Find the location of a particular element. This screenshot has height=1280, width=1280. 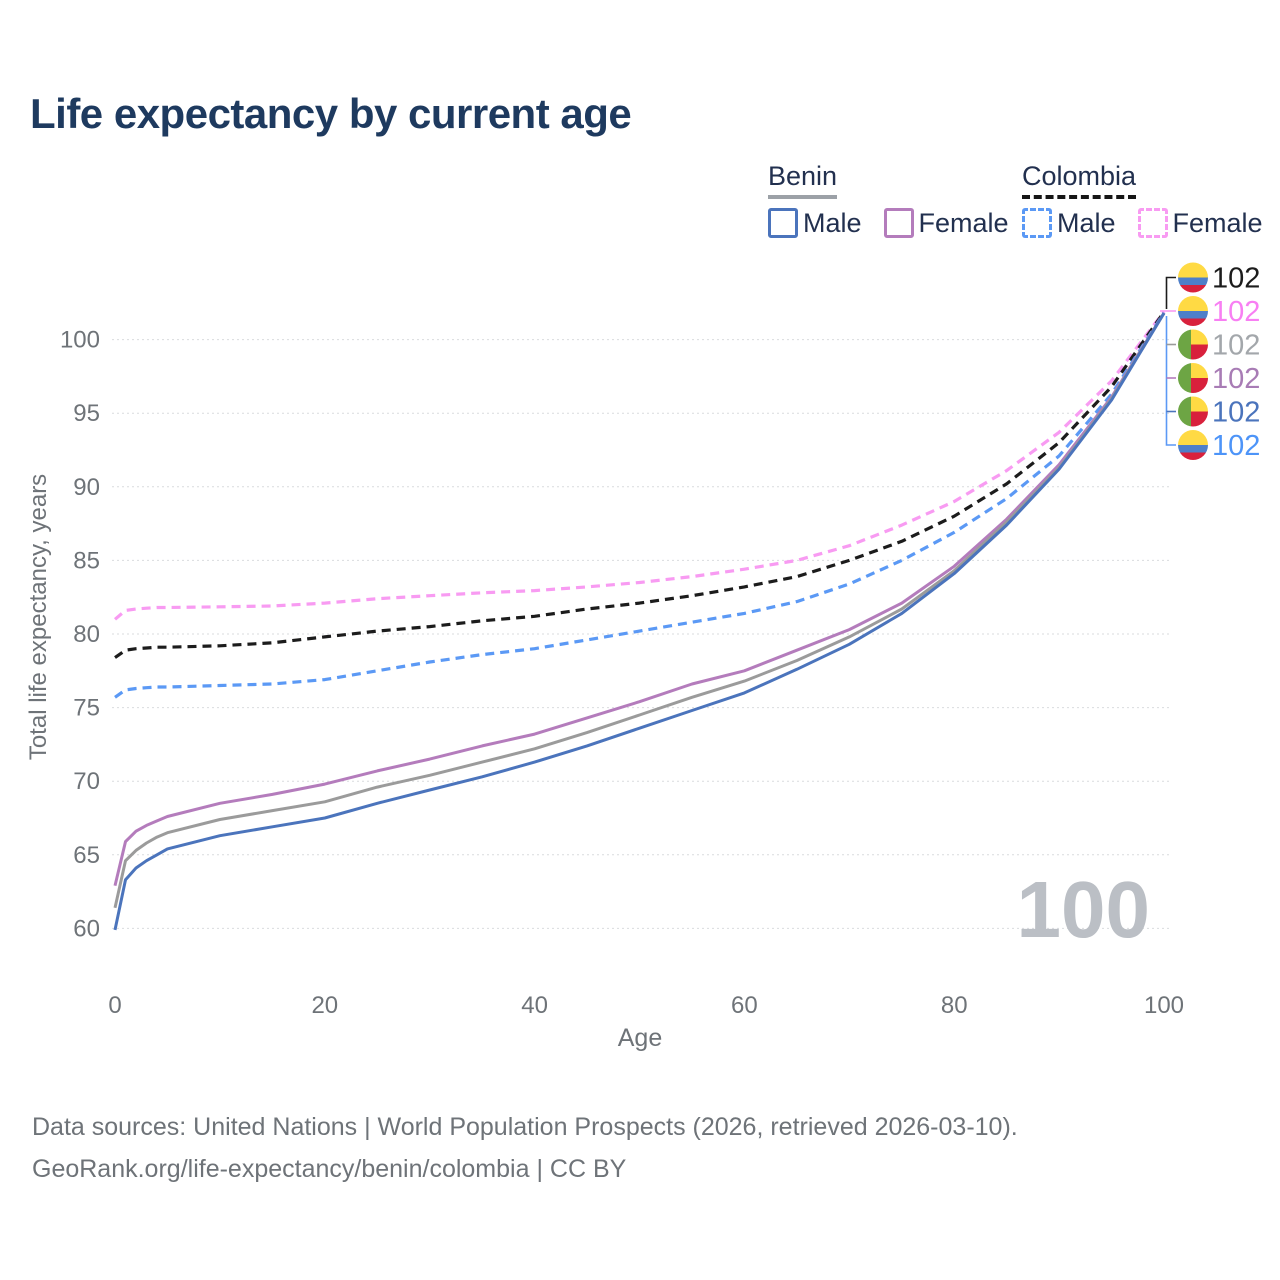

legend-item-colombia-male: Male is located at coordinates (1069, 223).